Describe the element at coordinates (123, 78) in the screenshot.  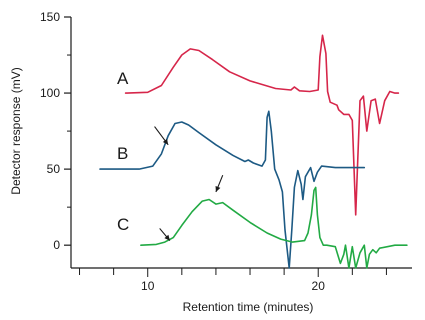
I see `series-label-a: A` at that location.